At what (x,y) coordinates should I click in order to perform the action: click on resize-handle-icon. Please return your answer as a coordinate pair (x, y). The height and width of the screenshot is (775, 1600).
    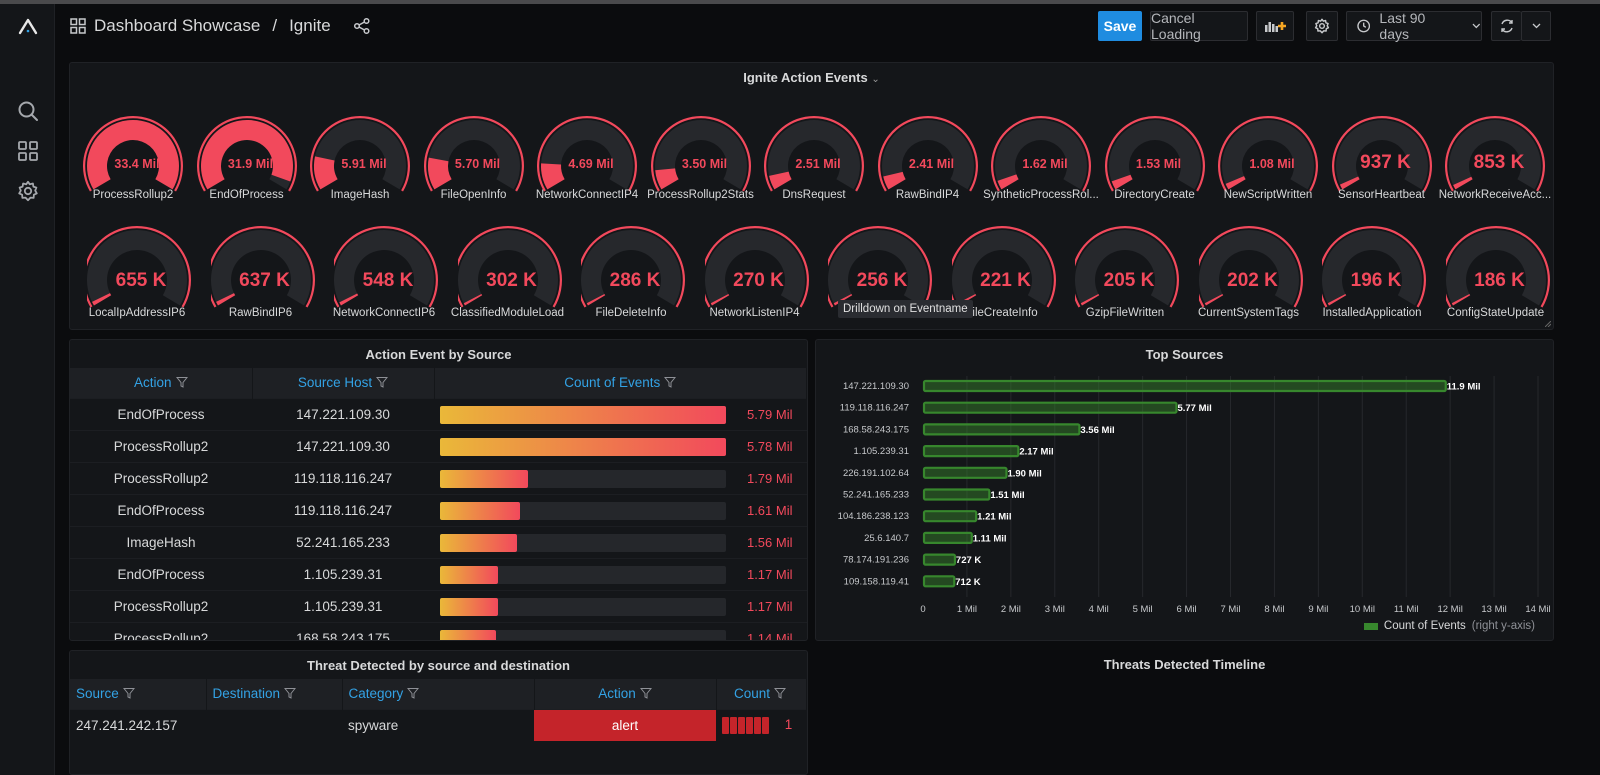
    Looking at the image, I should click on (1548, 324).